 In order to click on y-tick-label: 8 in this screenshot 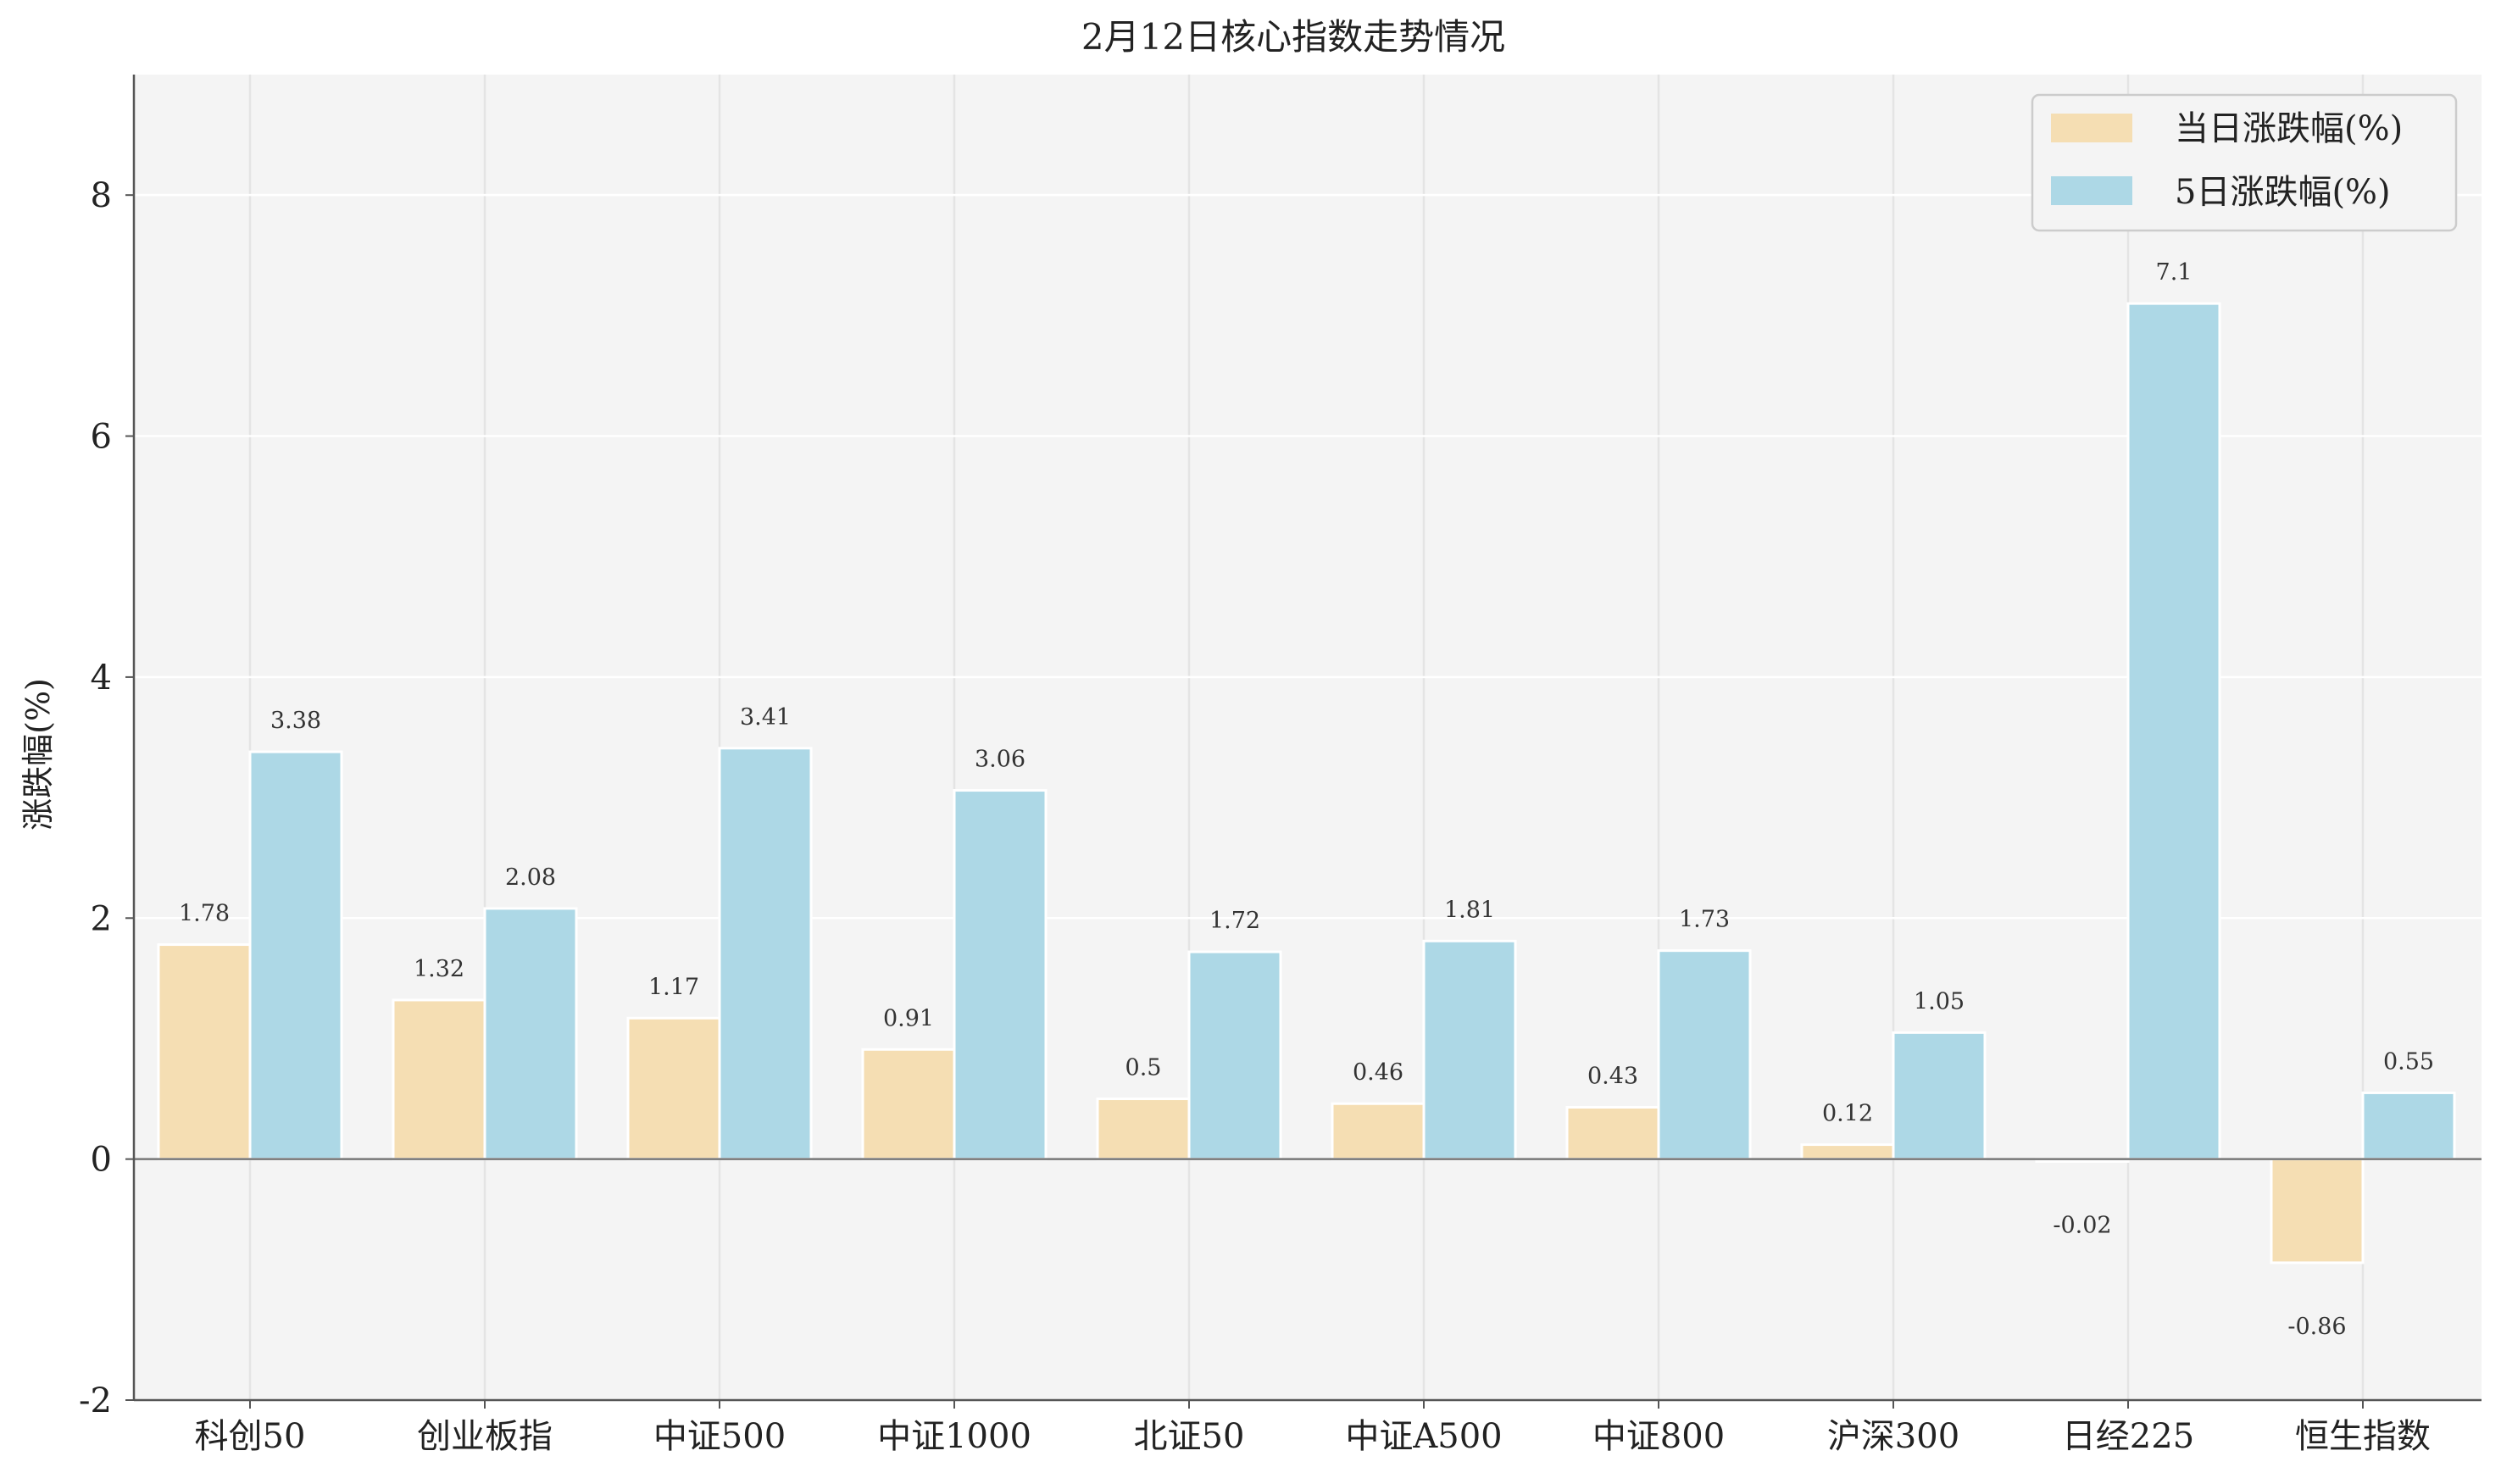, I will do `click(101, 196)`.